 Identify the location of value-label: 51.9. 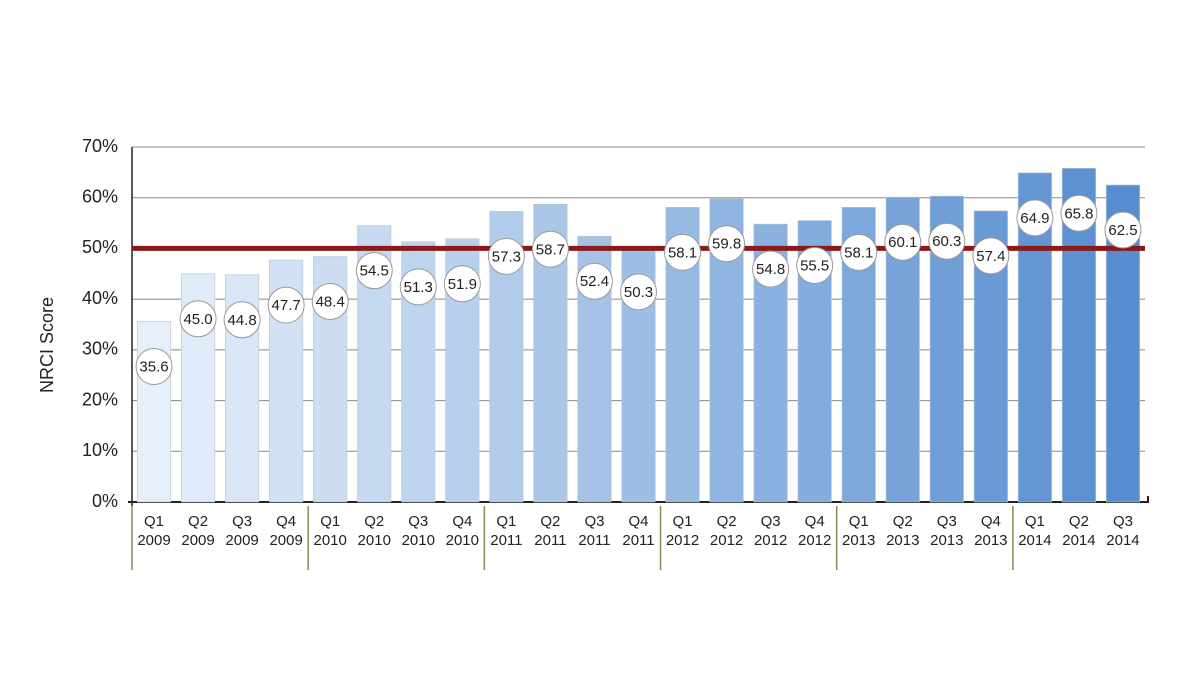
(462, 284).